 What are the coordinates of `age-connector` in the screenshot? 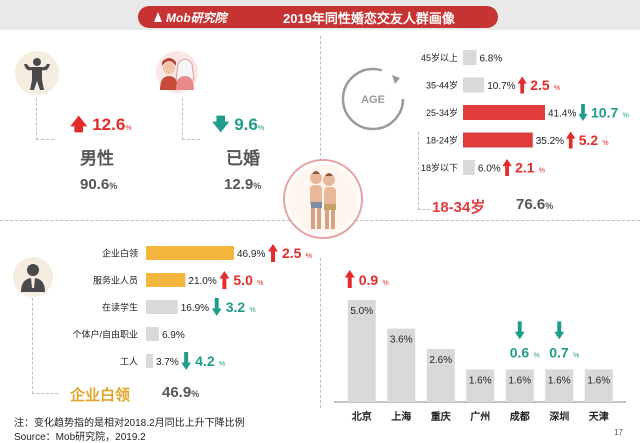 It's located at (424, 171).